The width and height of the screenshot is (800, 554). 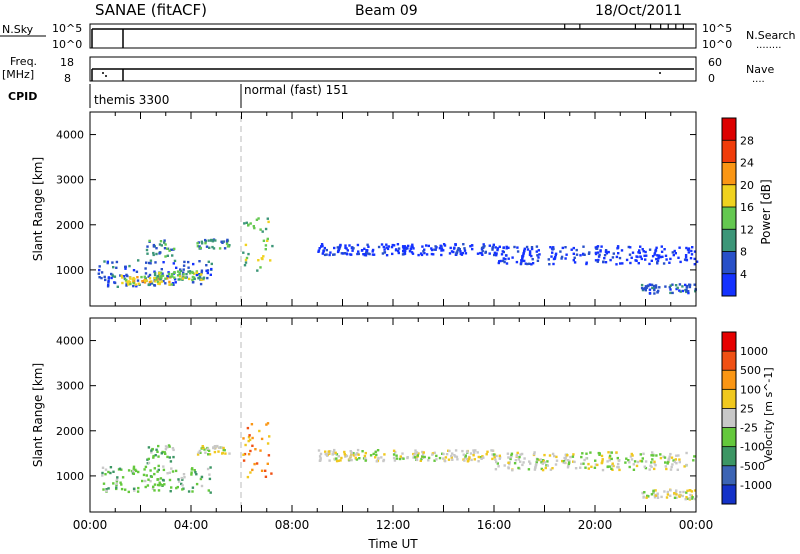 I want to click on freq-label-line1: Freq., so click(x=23, y=61).